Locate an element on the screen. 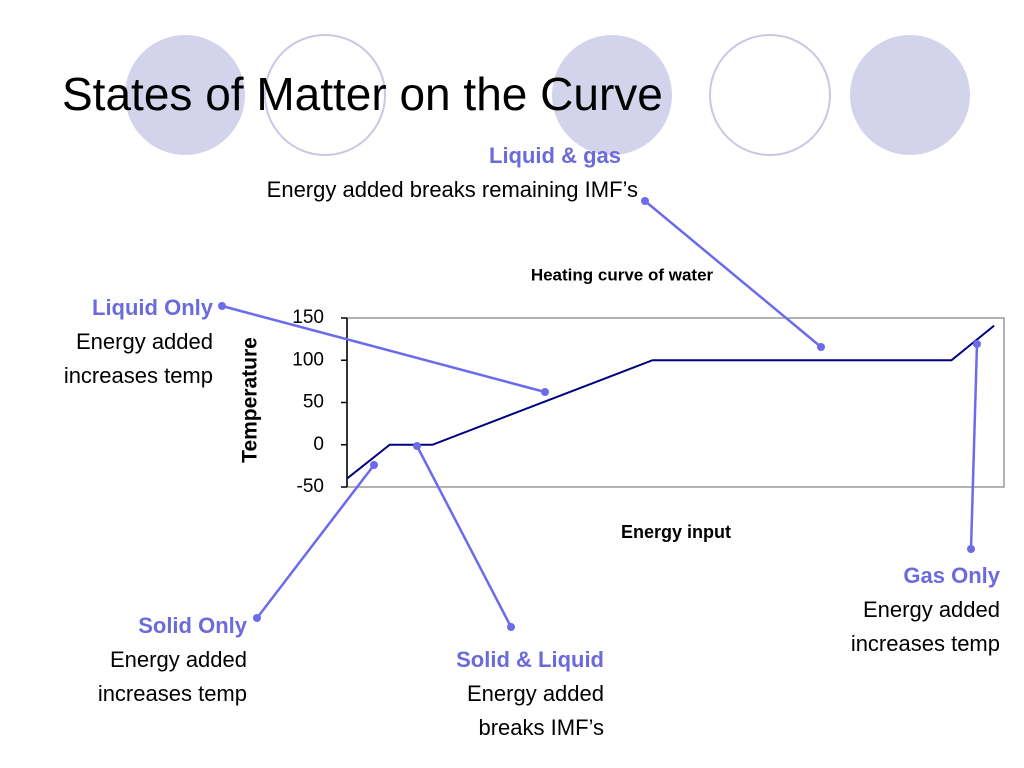  slide-title: States of Matter on the Curve is located at coordinates (362, 94).